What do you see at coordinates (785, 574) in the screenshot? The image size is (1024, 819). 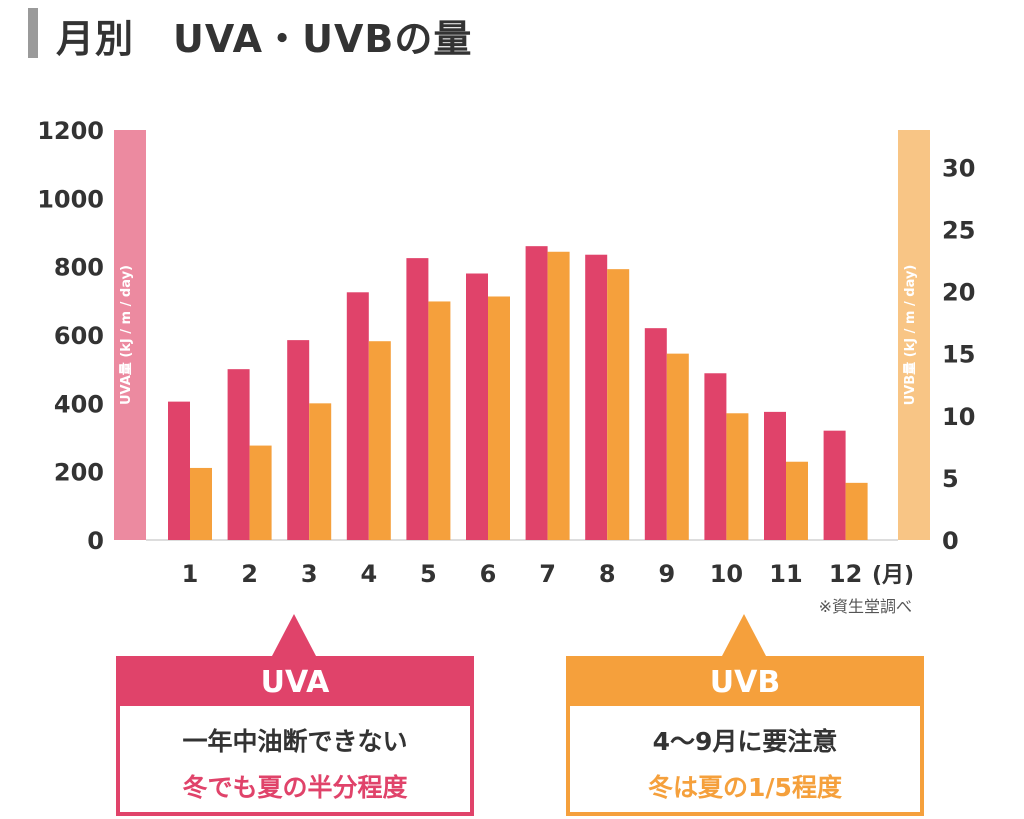 I see `x-tick-label: 11` at bounding box center [785, 574].